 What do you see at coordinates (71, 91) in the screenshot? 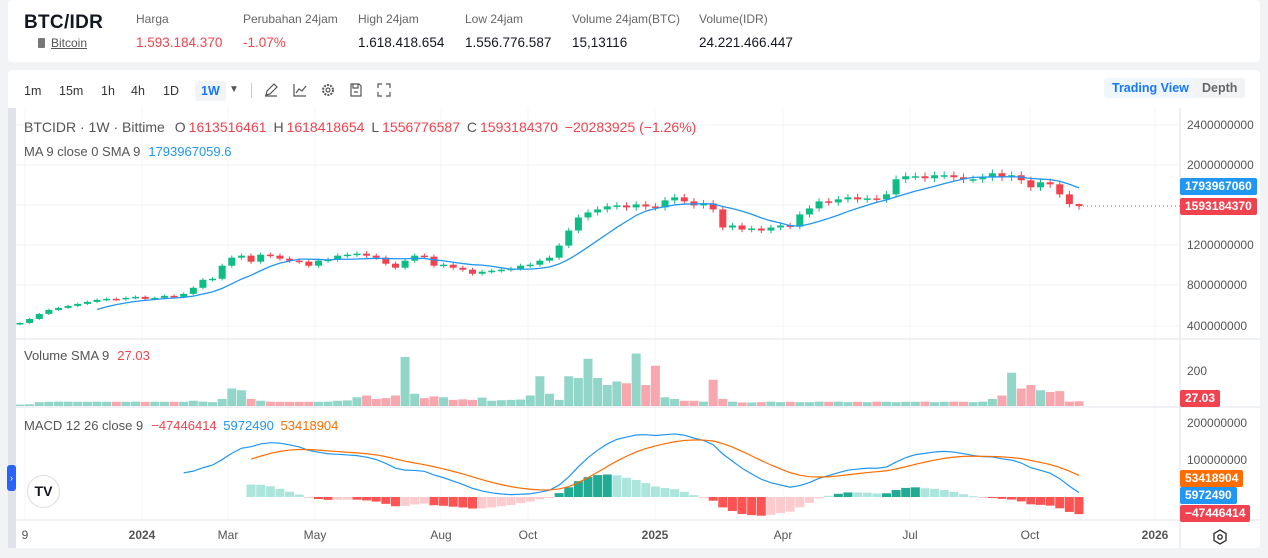
I see `tf-15m: 15m` at bounding box center [71, 91].